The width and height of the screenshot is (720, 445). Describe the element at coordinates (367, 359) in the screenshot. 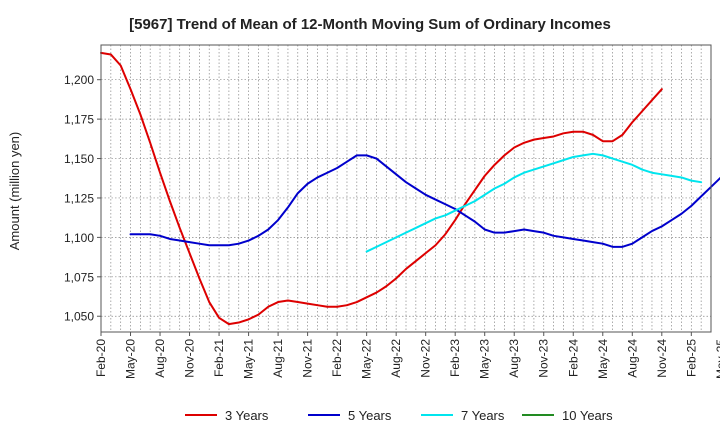

I see `x-tick-label: May-22` at that location.